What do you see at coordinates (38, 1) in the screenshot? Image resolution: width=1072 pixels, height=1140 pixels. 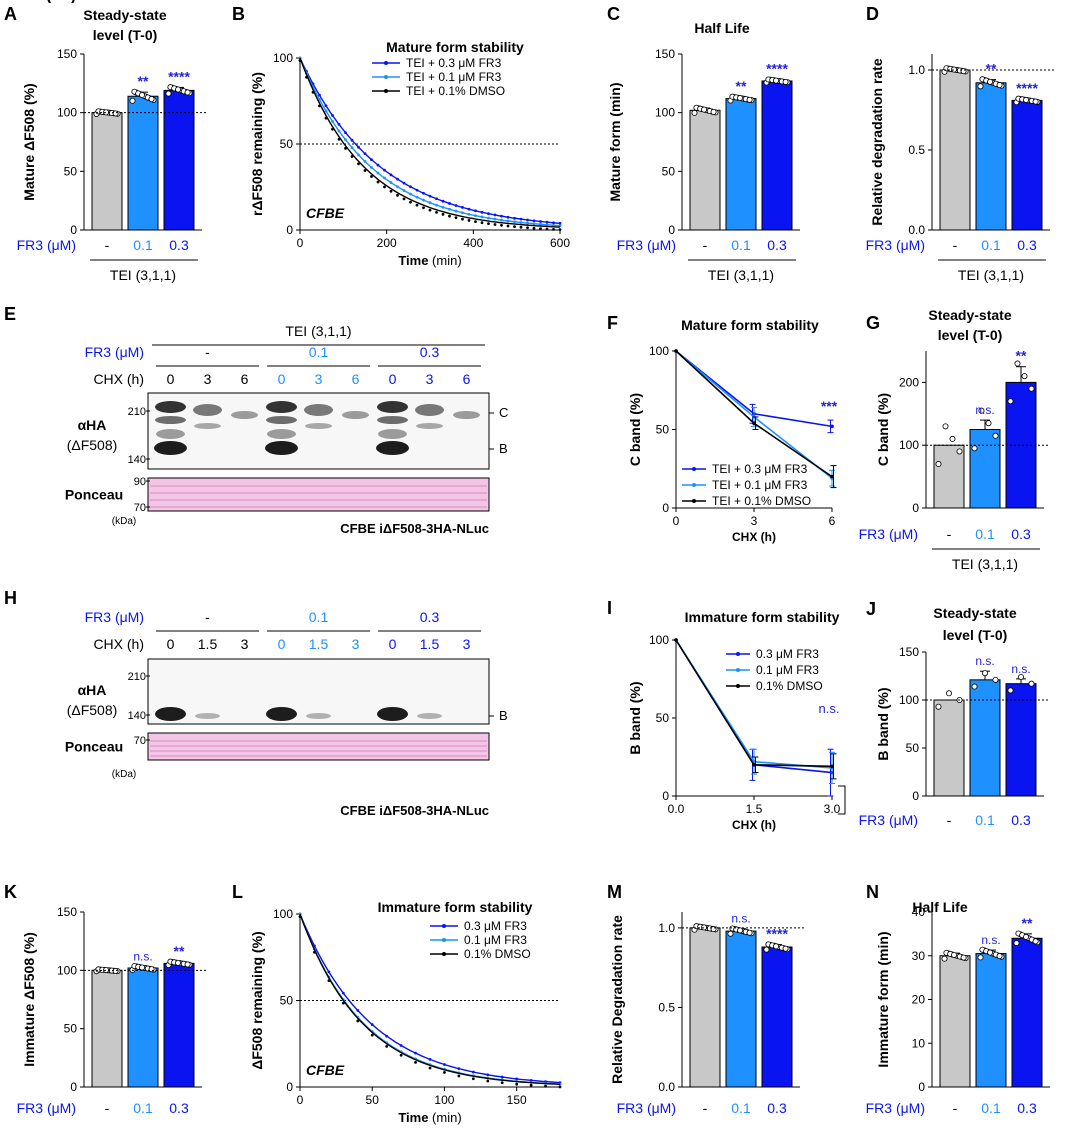 I see `chart-title: Steady-state level (T-0)` at bounding box center [38, 1].